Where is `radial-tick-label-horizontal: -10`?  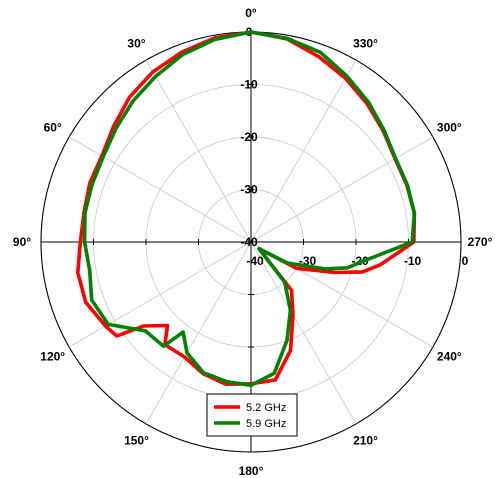 radial-tick-label-horizontal: -10 is located at coordinates (413, 261).